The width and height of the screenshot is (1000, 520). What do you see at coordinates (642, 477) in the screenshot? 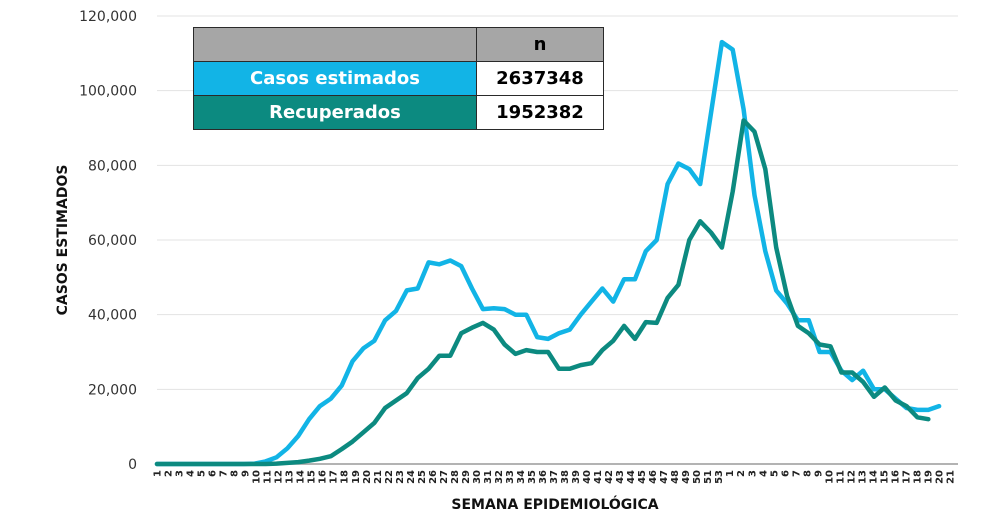
I see `x-tick-label: 45` at bounding box center [642, 477].